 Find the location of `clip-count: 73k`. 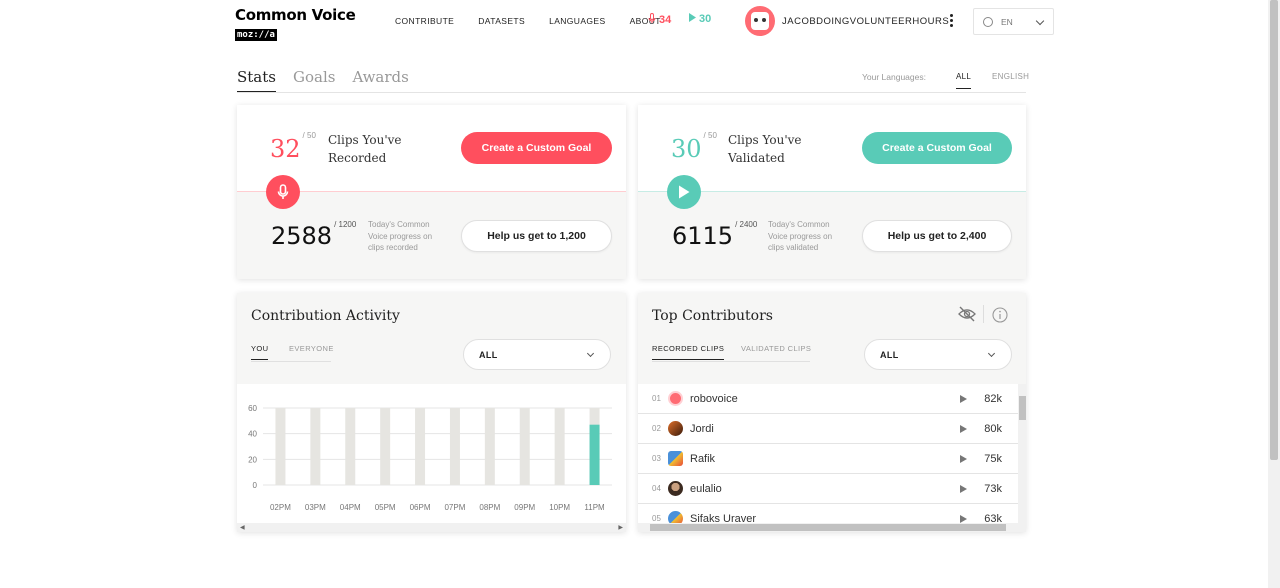

clip-count: 73k is located at coordinates (993, 488).